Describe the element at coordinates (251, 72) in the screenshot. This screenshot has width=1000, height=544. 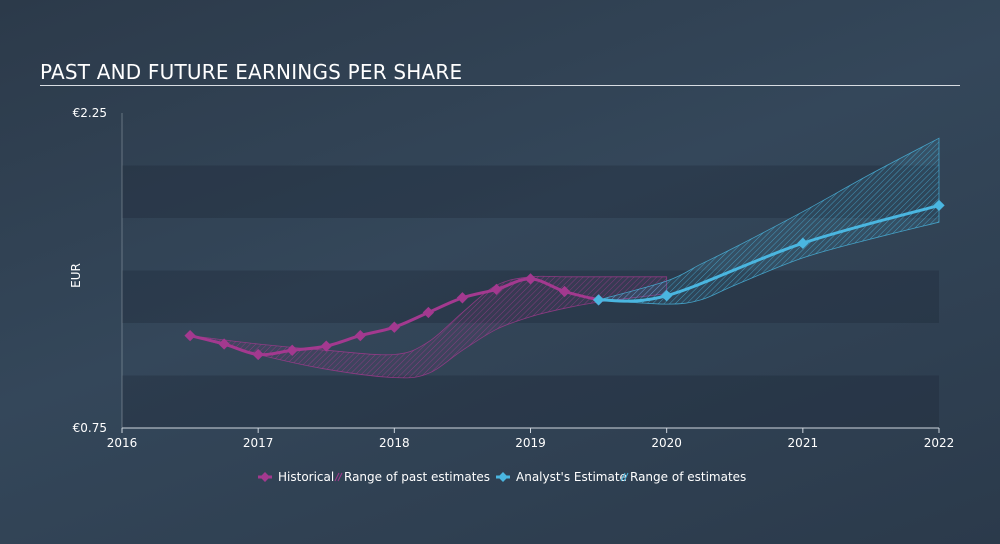
I see `chart-title: PAST AND FUTURE EARNINGS PER SHARE` at that location.